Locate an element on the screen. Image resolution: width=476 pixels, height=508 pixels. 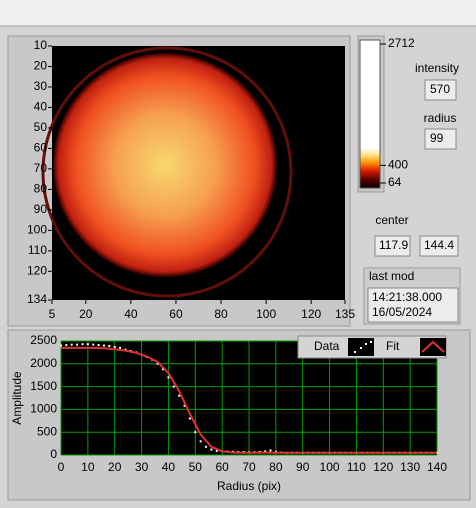
last-mod-box is located at coordinates (413, 305).